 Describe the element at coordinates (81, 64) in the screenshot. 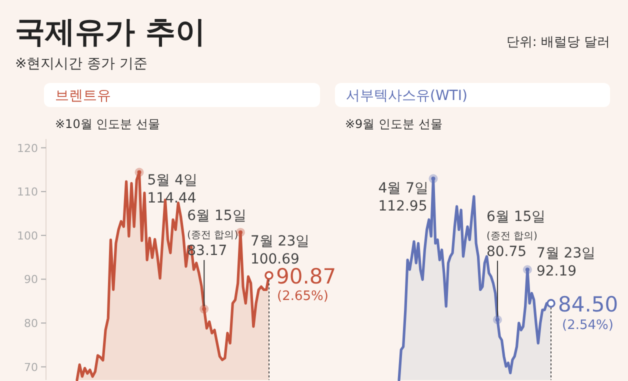

I see `text: ※현지시간 종가 기준` at that location.